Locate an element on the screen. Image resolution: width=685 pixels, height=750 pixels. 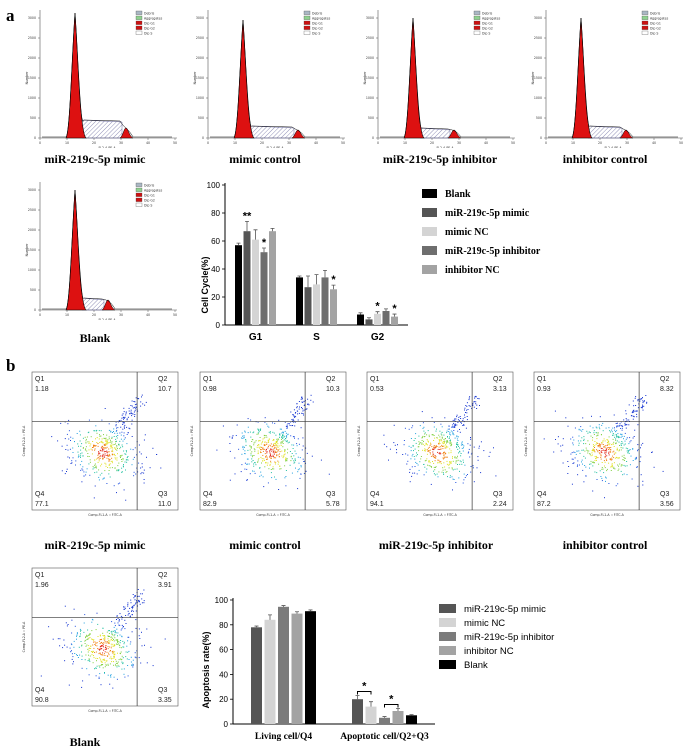
quadrant-value: 77.1 is located at coordinates (42, 504).